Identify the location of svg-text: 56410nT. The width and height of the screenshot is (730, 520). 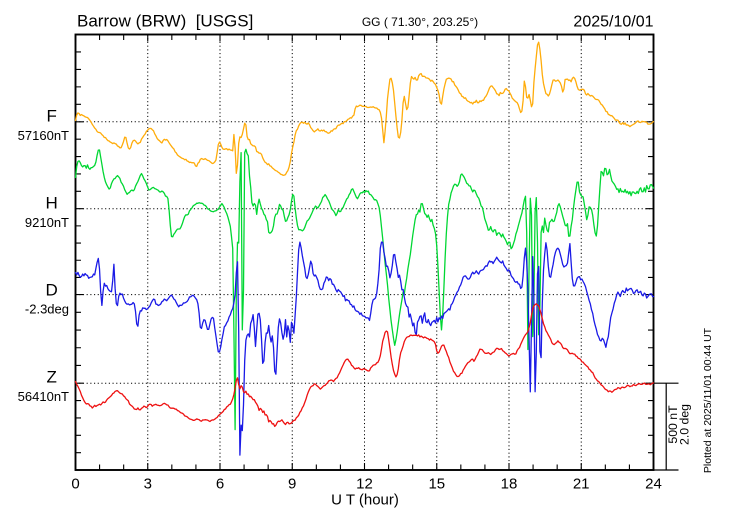
(43, 396).